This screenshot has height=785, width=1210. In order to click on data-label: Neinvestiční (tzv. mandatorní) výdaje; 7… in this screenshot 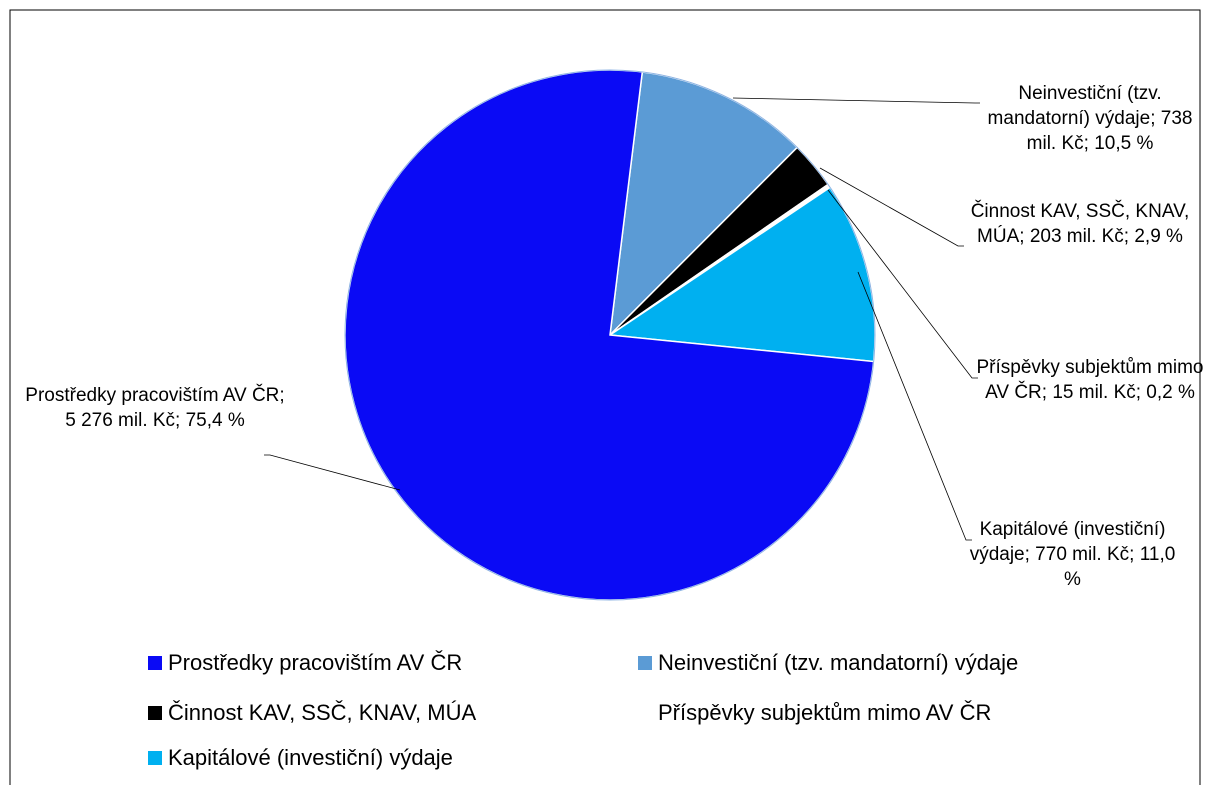, I will do `click(1090, 118)`.